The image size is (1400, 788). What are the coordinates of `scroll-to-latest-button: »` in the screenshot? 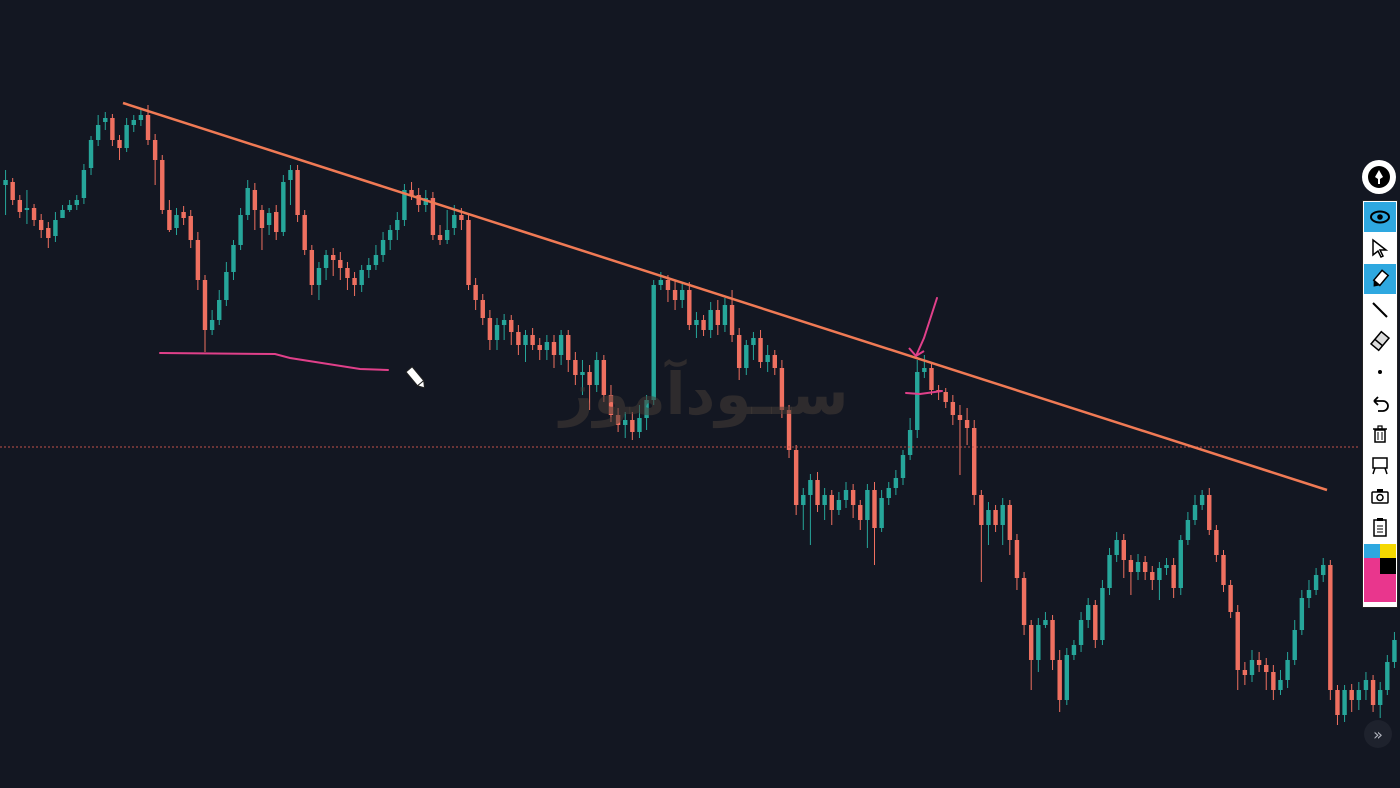 It's located at (1378, 734).